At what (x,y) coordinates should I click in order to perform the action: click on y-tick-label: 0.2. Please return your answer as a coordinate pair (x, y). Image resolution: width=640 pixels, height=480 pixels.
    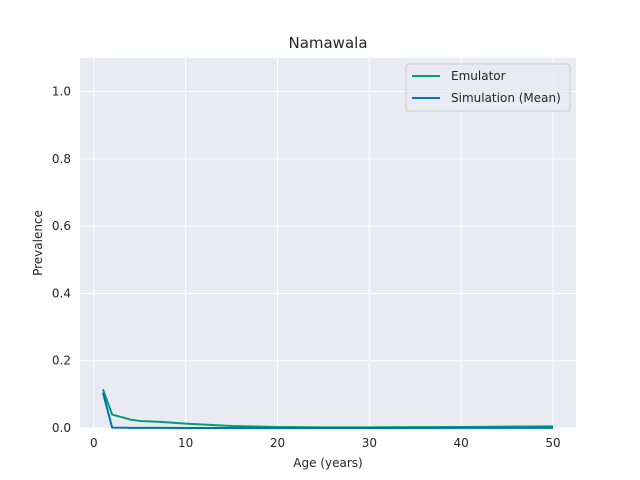
    Looking at the image, I should click on (61, 361).